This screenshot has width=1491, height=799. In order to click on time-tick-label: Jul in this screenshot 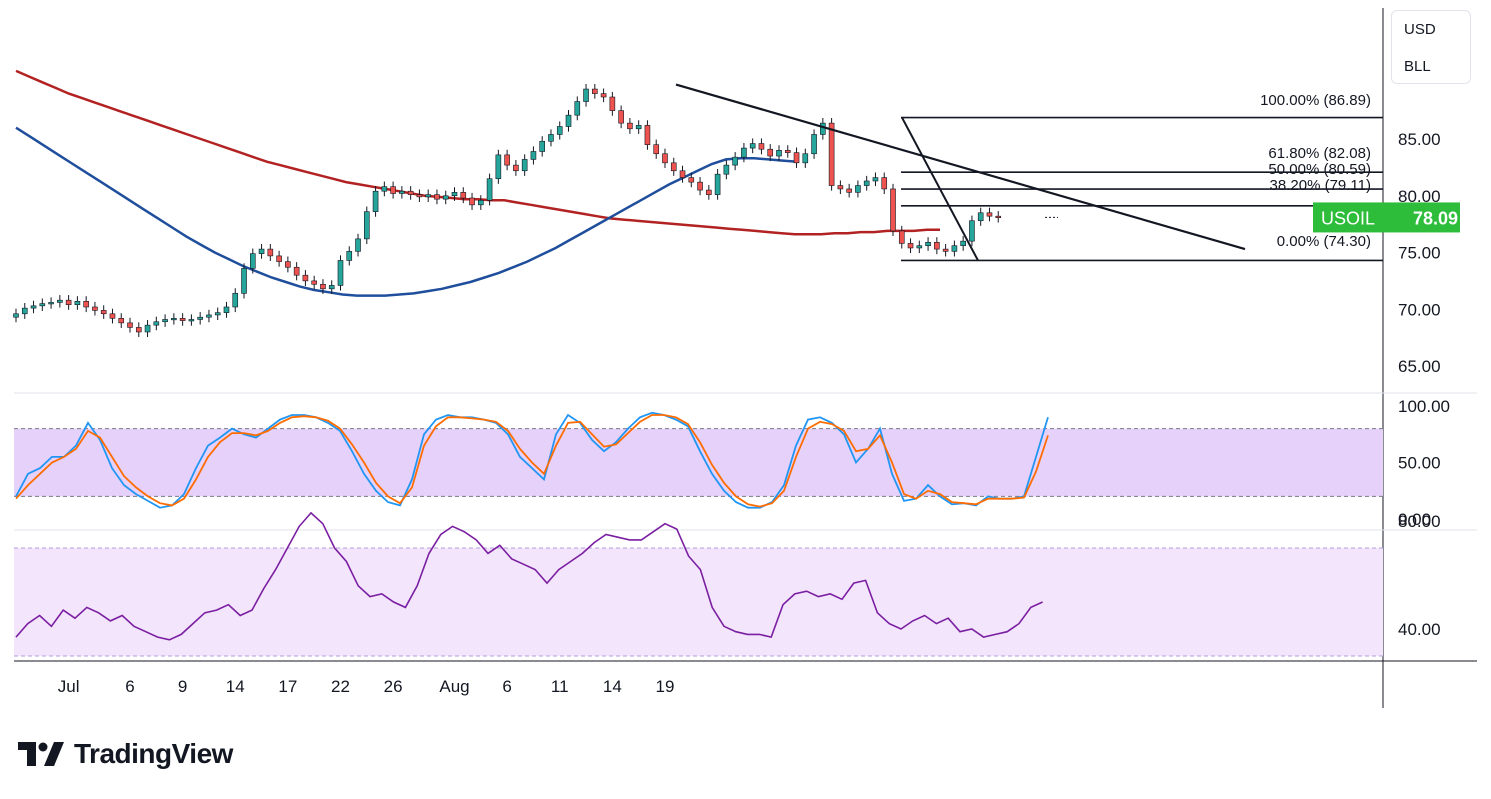, I will do `click(69, 686)`.